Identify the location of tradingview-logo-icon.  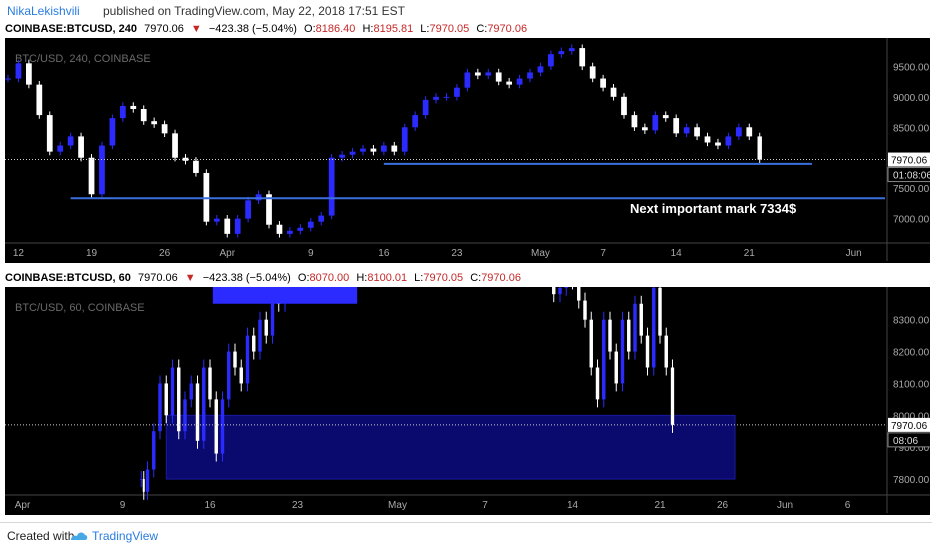
(79, 536).